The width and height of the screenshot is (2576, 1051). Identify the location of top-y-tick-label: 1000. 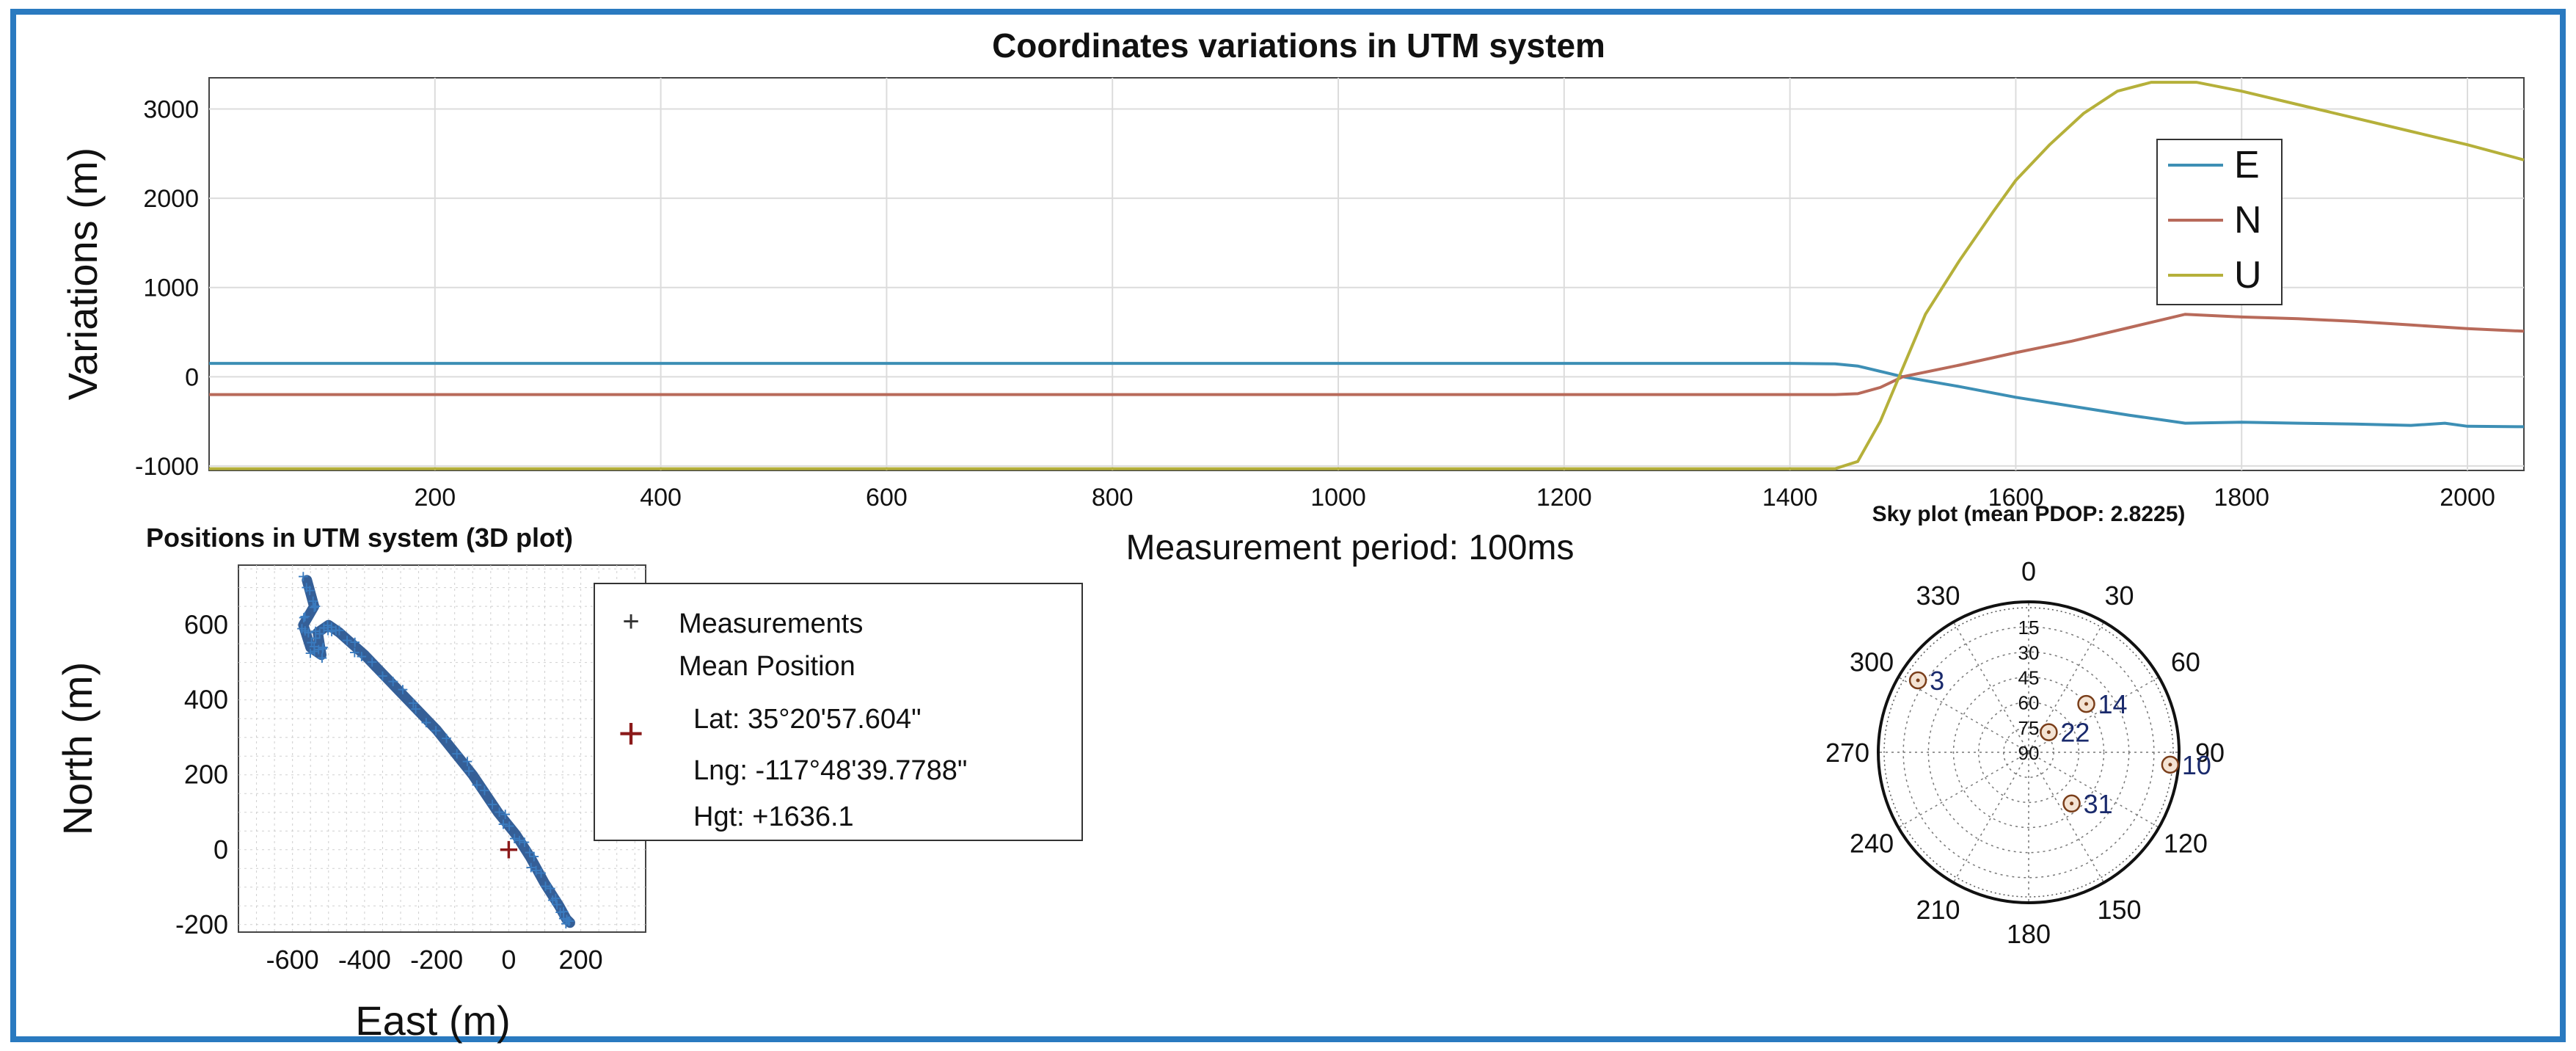
(171, 288).